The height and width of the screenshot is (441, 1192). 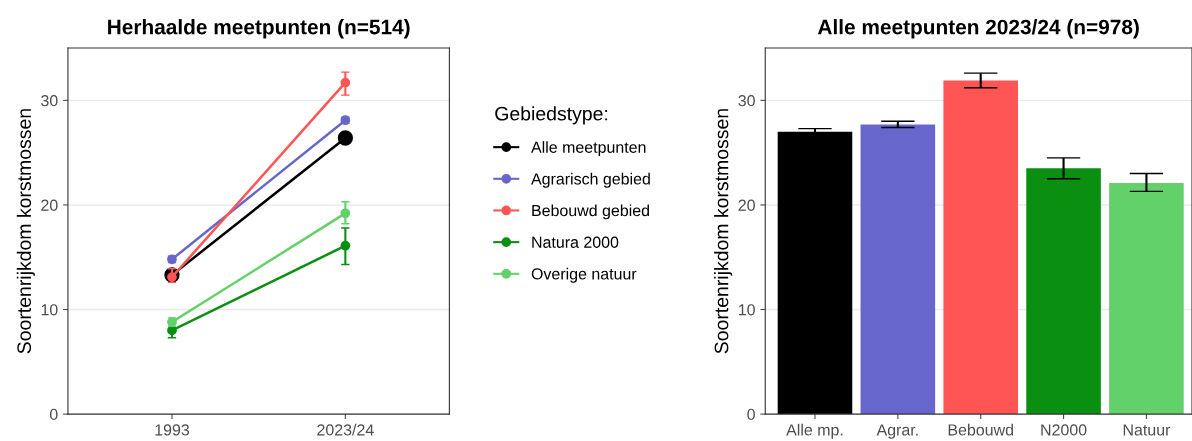 I want to click on chart-title: Alle meetpunten 2023/24 (n=978), so click(x=978, y=29).